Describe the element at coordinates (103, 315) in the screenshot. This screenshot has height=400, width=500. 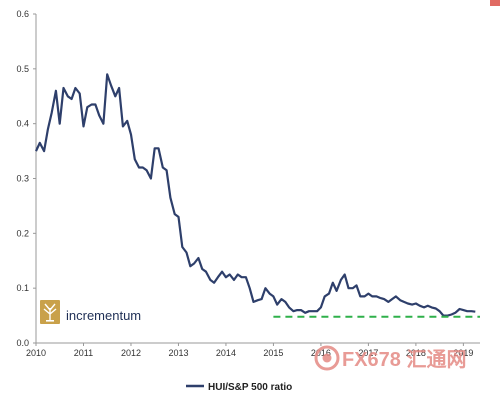
I see `brand-name: incrementum` at that location.